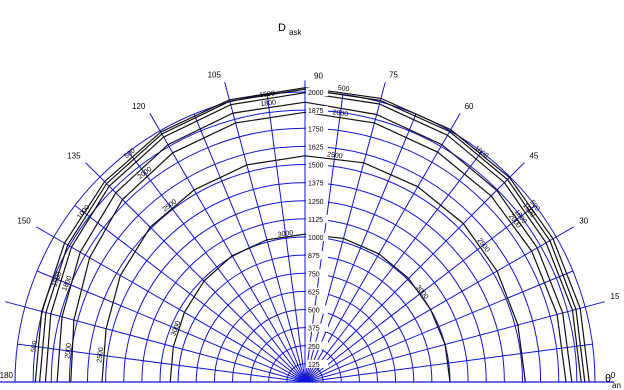 The height and width of the screenshot is (390, 624). I want to click on radial-tick-label: 1625, so click(316, 147).